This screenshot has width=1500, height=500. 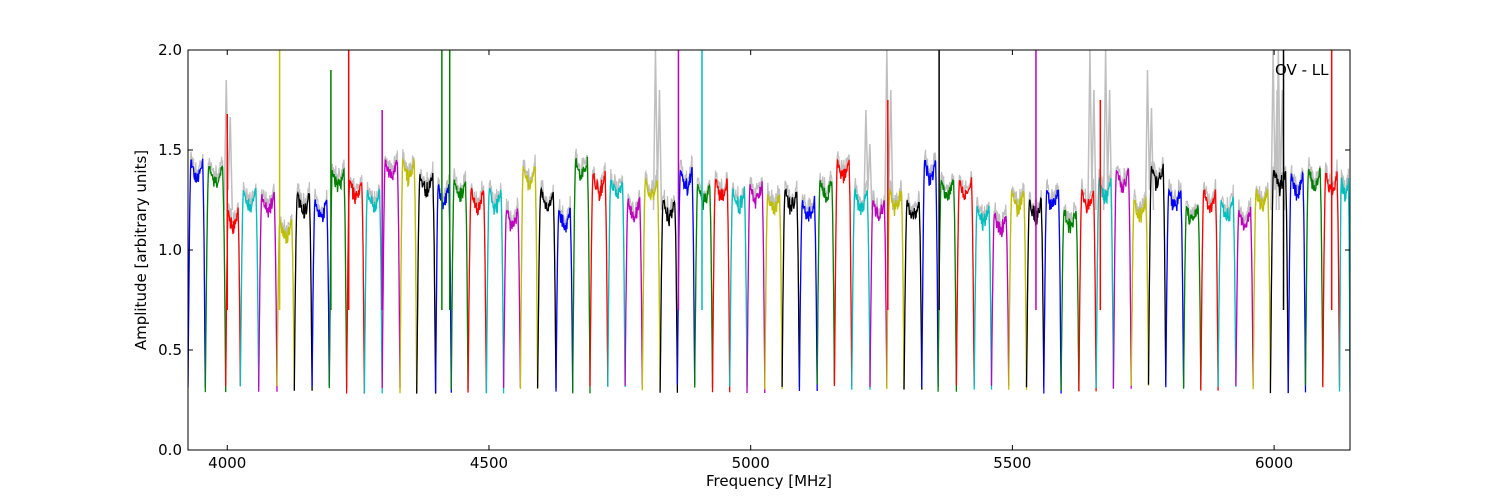 I want to click on y-tick-label: 0.5, so click(x=170, y=350).